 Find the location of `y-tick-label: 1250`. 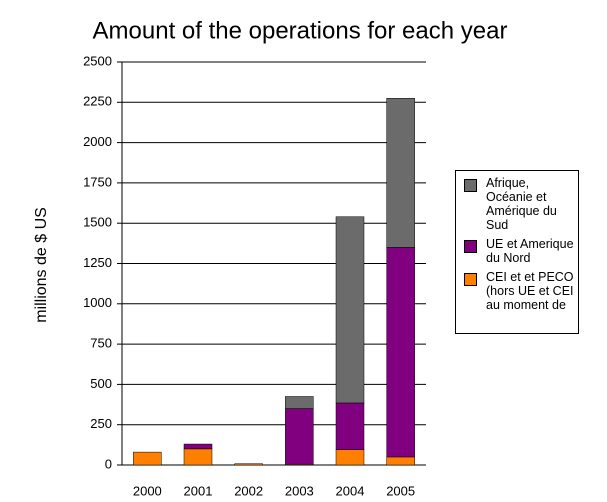

y-tick-label: 1250 is located at coordinates (97, 262).